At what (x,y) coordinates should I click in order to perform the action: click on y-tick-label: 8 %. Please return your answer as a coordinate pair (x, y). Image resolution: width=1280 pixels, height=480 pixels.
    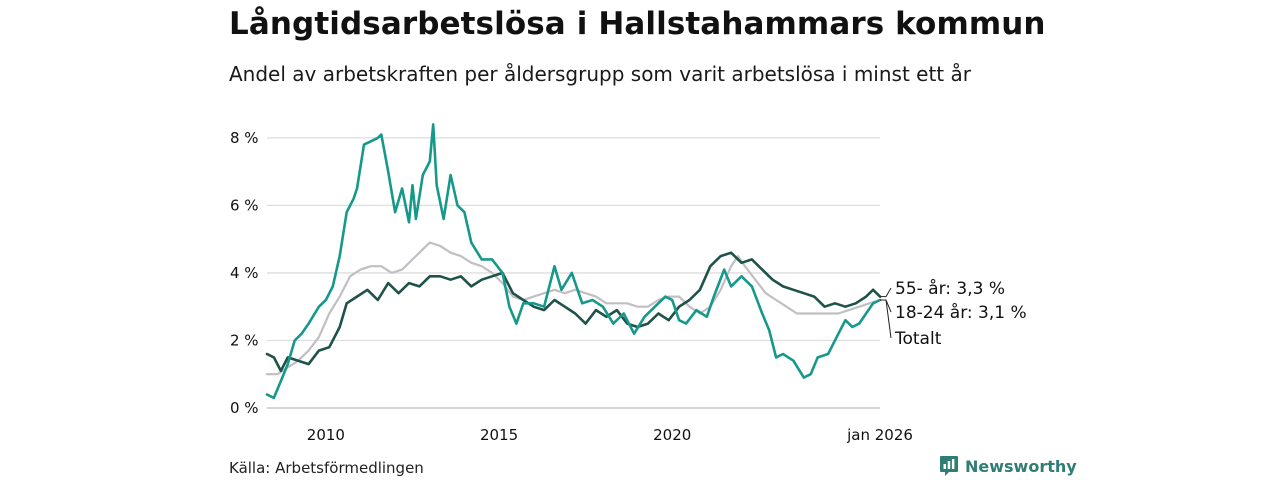
    Looking at the image, I should click on (244, 138).